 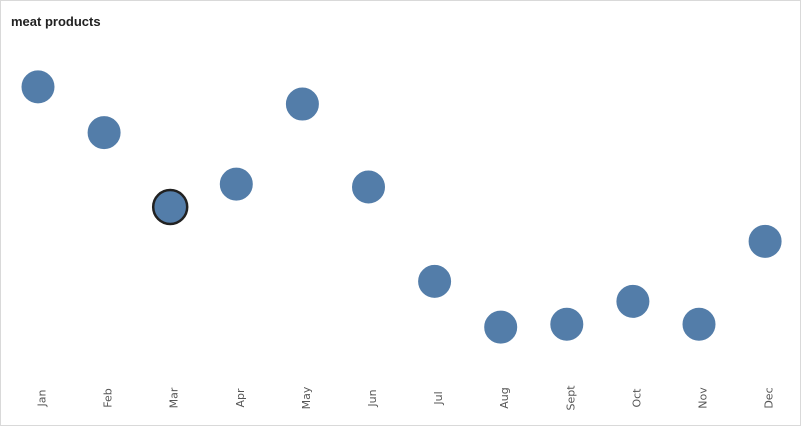 I want to click on x-tick-label-mar: Mar, so click(x=174, y=397).